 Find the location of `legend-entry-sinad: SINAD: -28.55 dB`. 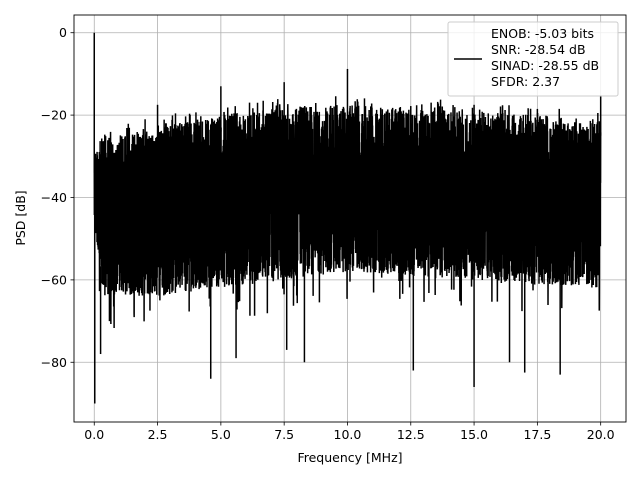

legend-entry-sinad: SINAD: -28.55 dB is located at coordinates (545, 65).